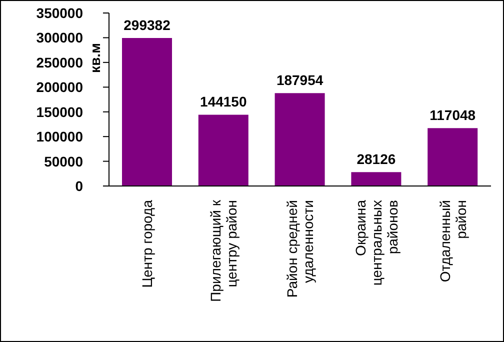 This screenshot has width=504, height=342. Describe the element at coordinates (60, 87) in the screenshot. I see `y-tick-label: 200000` at that location.